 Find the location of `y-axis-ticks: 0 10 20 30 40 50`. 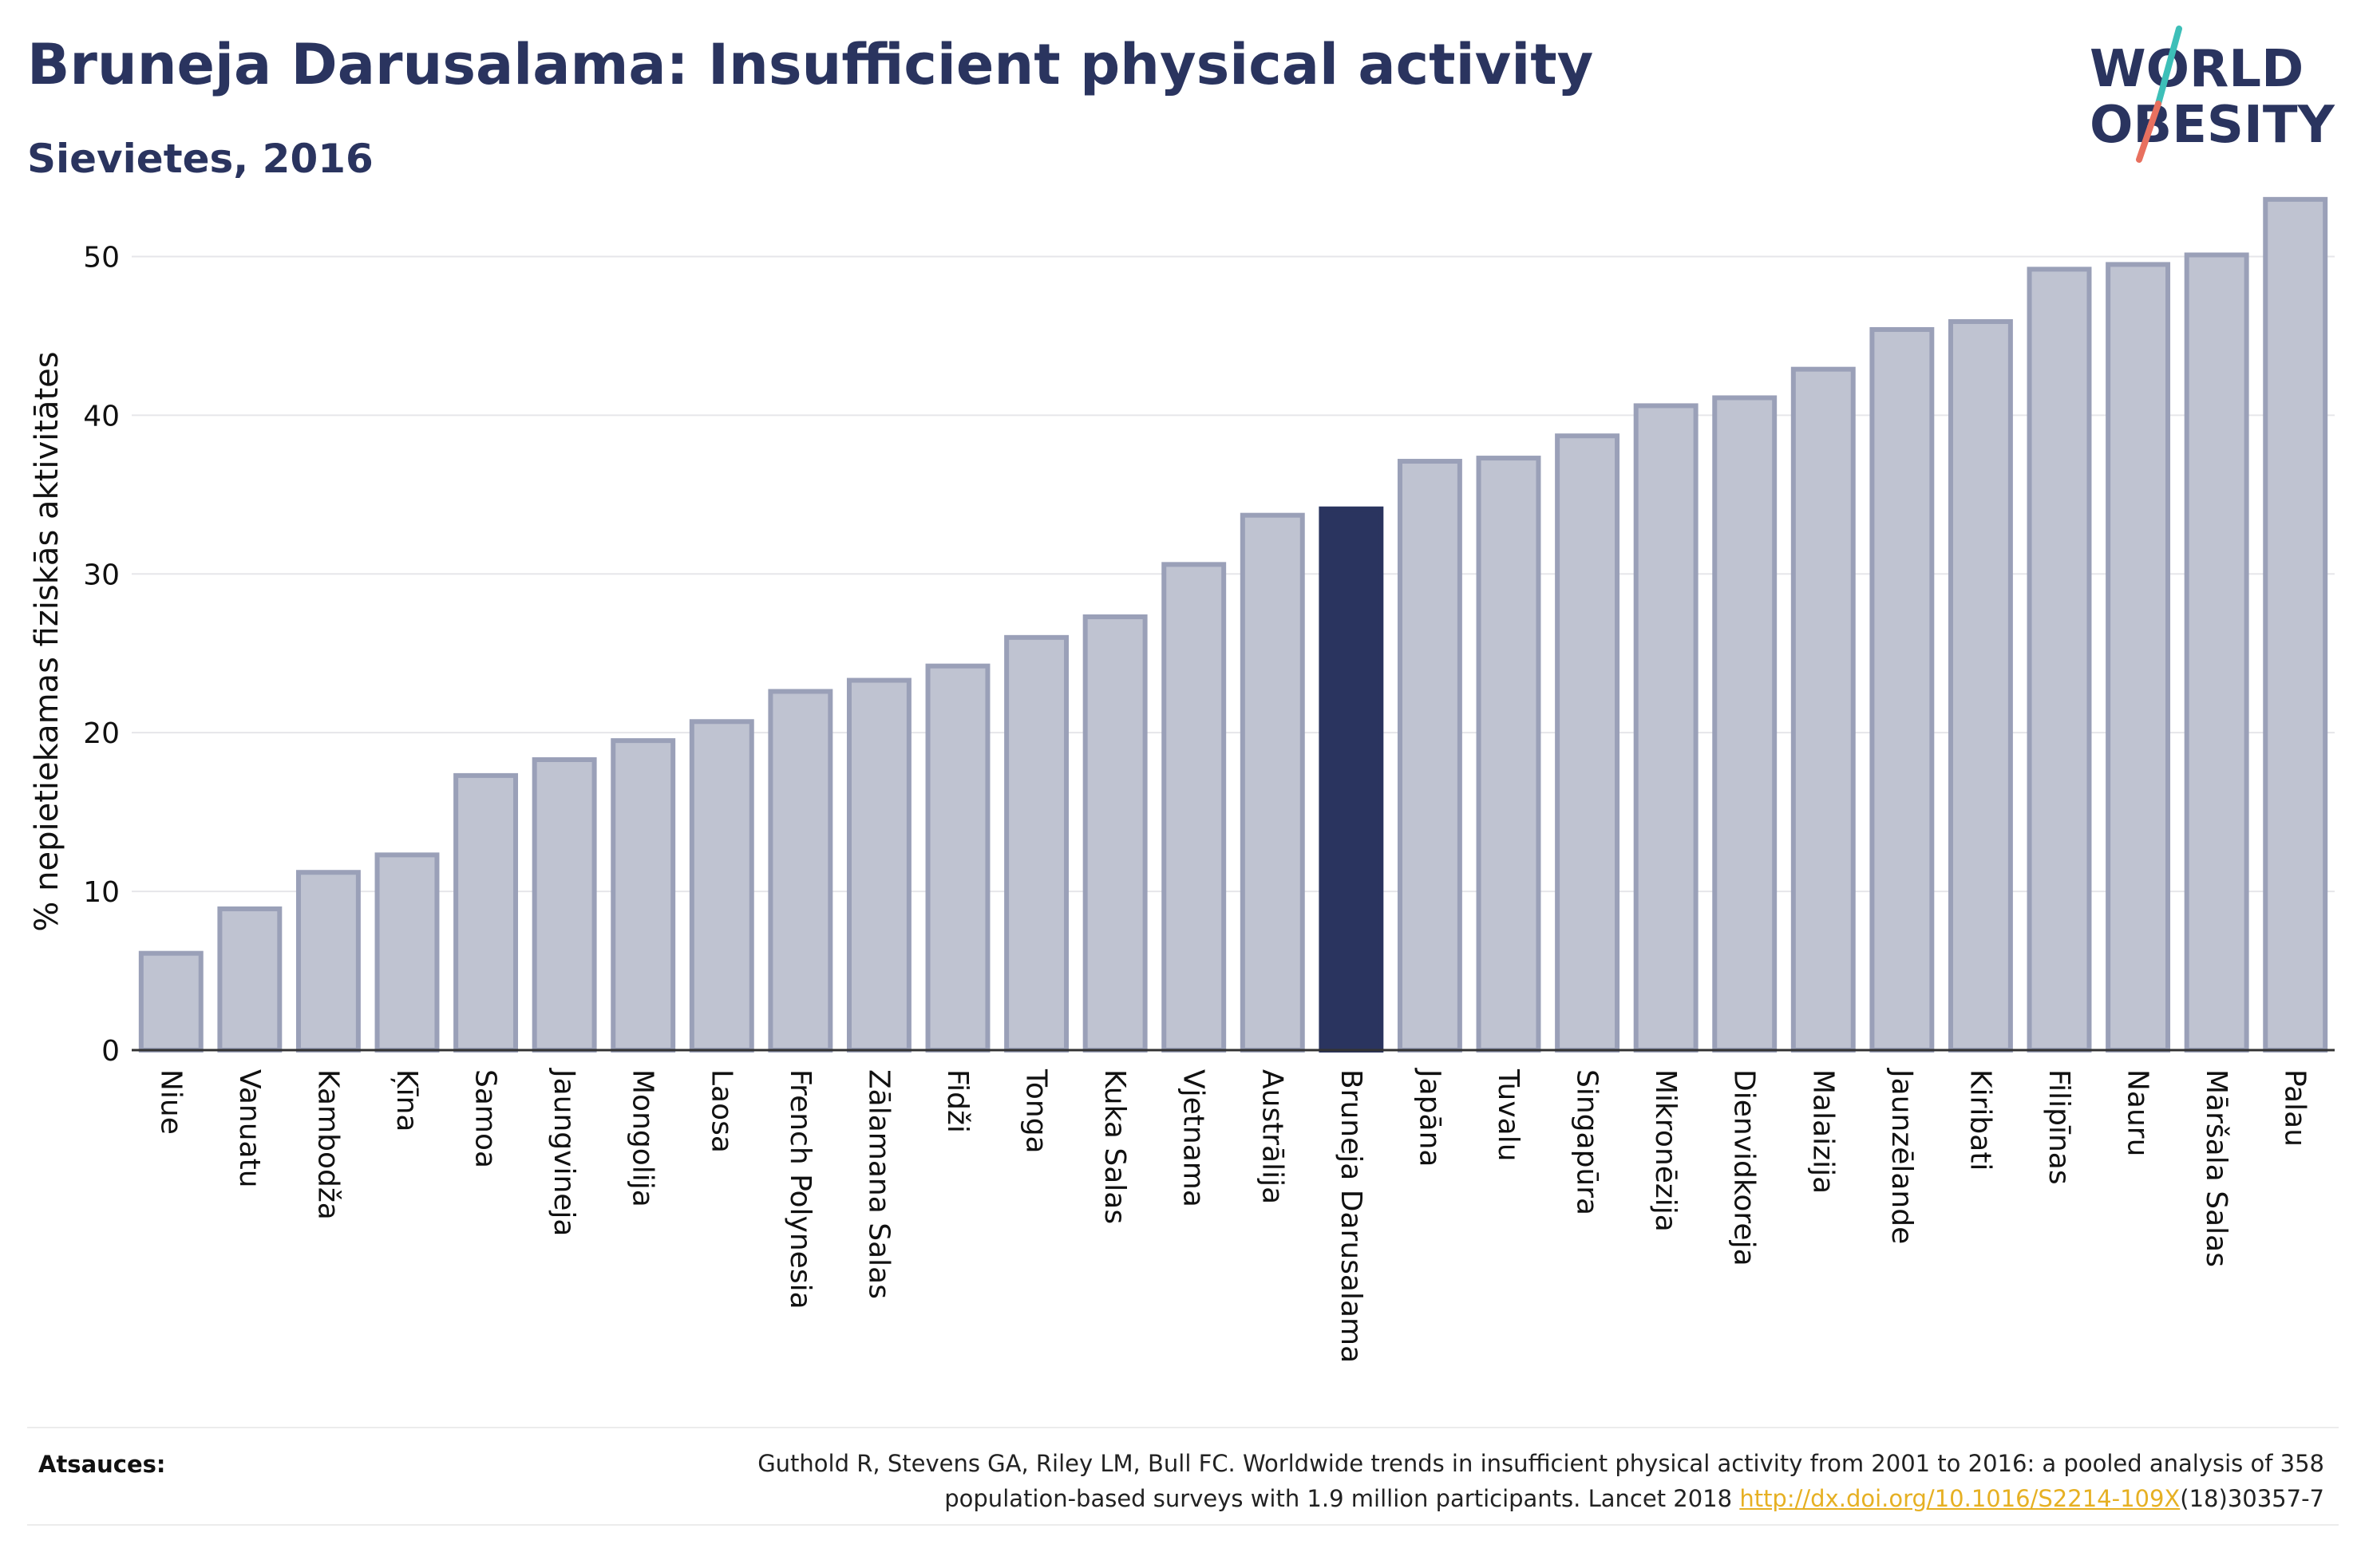

y-axis-ticks: 0 10 20 30 40 50 is located at coordinates (101, 654).